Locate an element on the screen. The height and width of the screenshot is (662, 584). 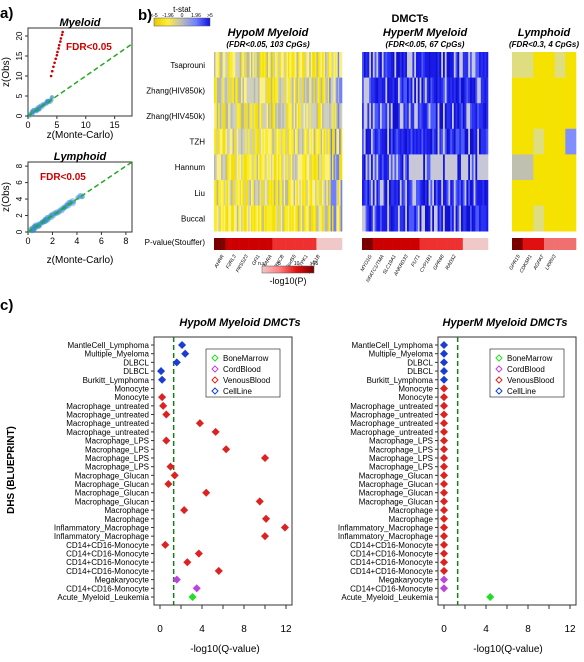
dmct-y-tick-label: CD14+CD16-Monocyte is located at coordinates (391, 554).